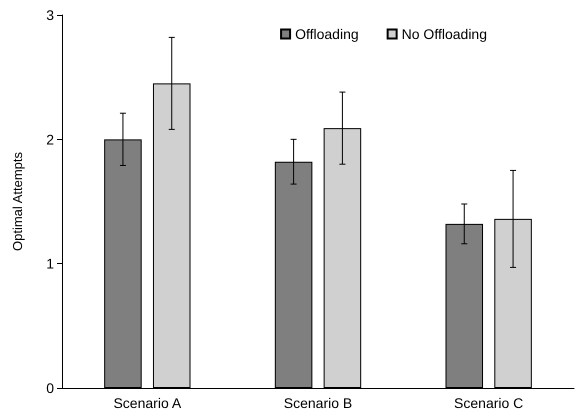  I want to click on y-tick-label: 1, so click(50, 264).